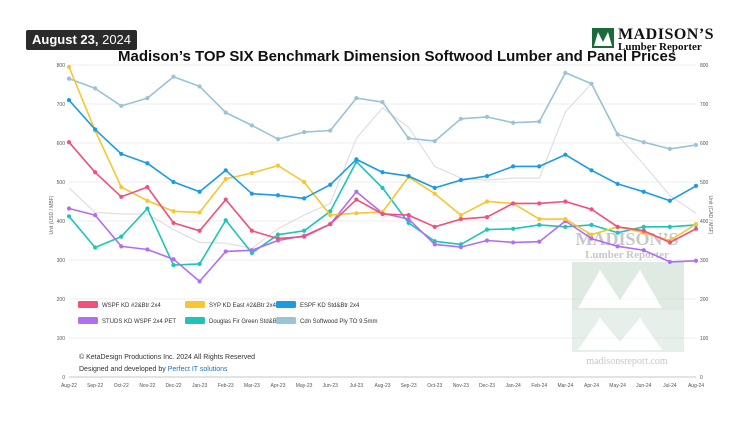 The height and width of the screenshot is (430, 750). What do you see at coordinates (304, 386) in the screenshot?
I see `x-tick-label: May-23` at bounding box center [304, 386].